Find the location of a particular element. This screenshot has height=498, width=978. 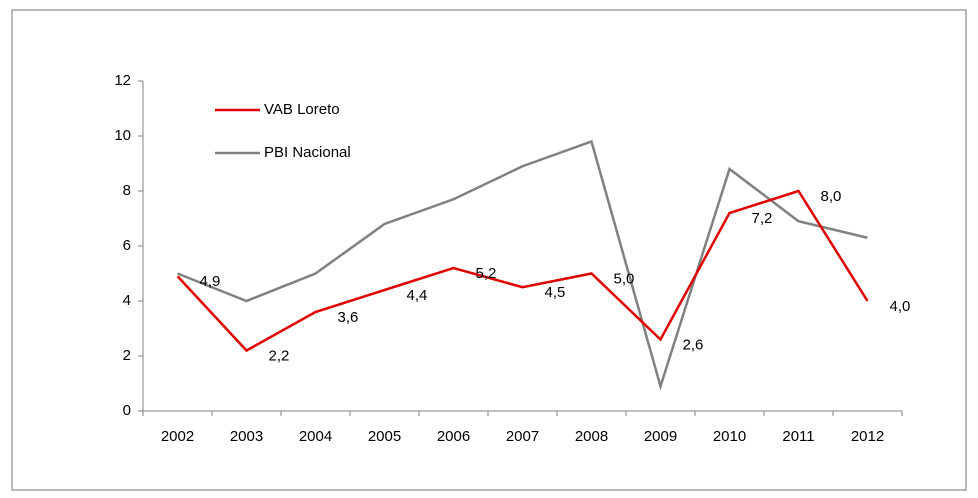

x-tick-label: 2009 is located at coordinates (660, 436).